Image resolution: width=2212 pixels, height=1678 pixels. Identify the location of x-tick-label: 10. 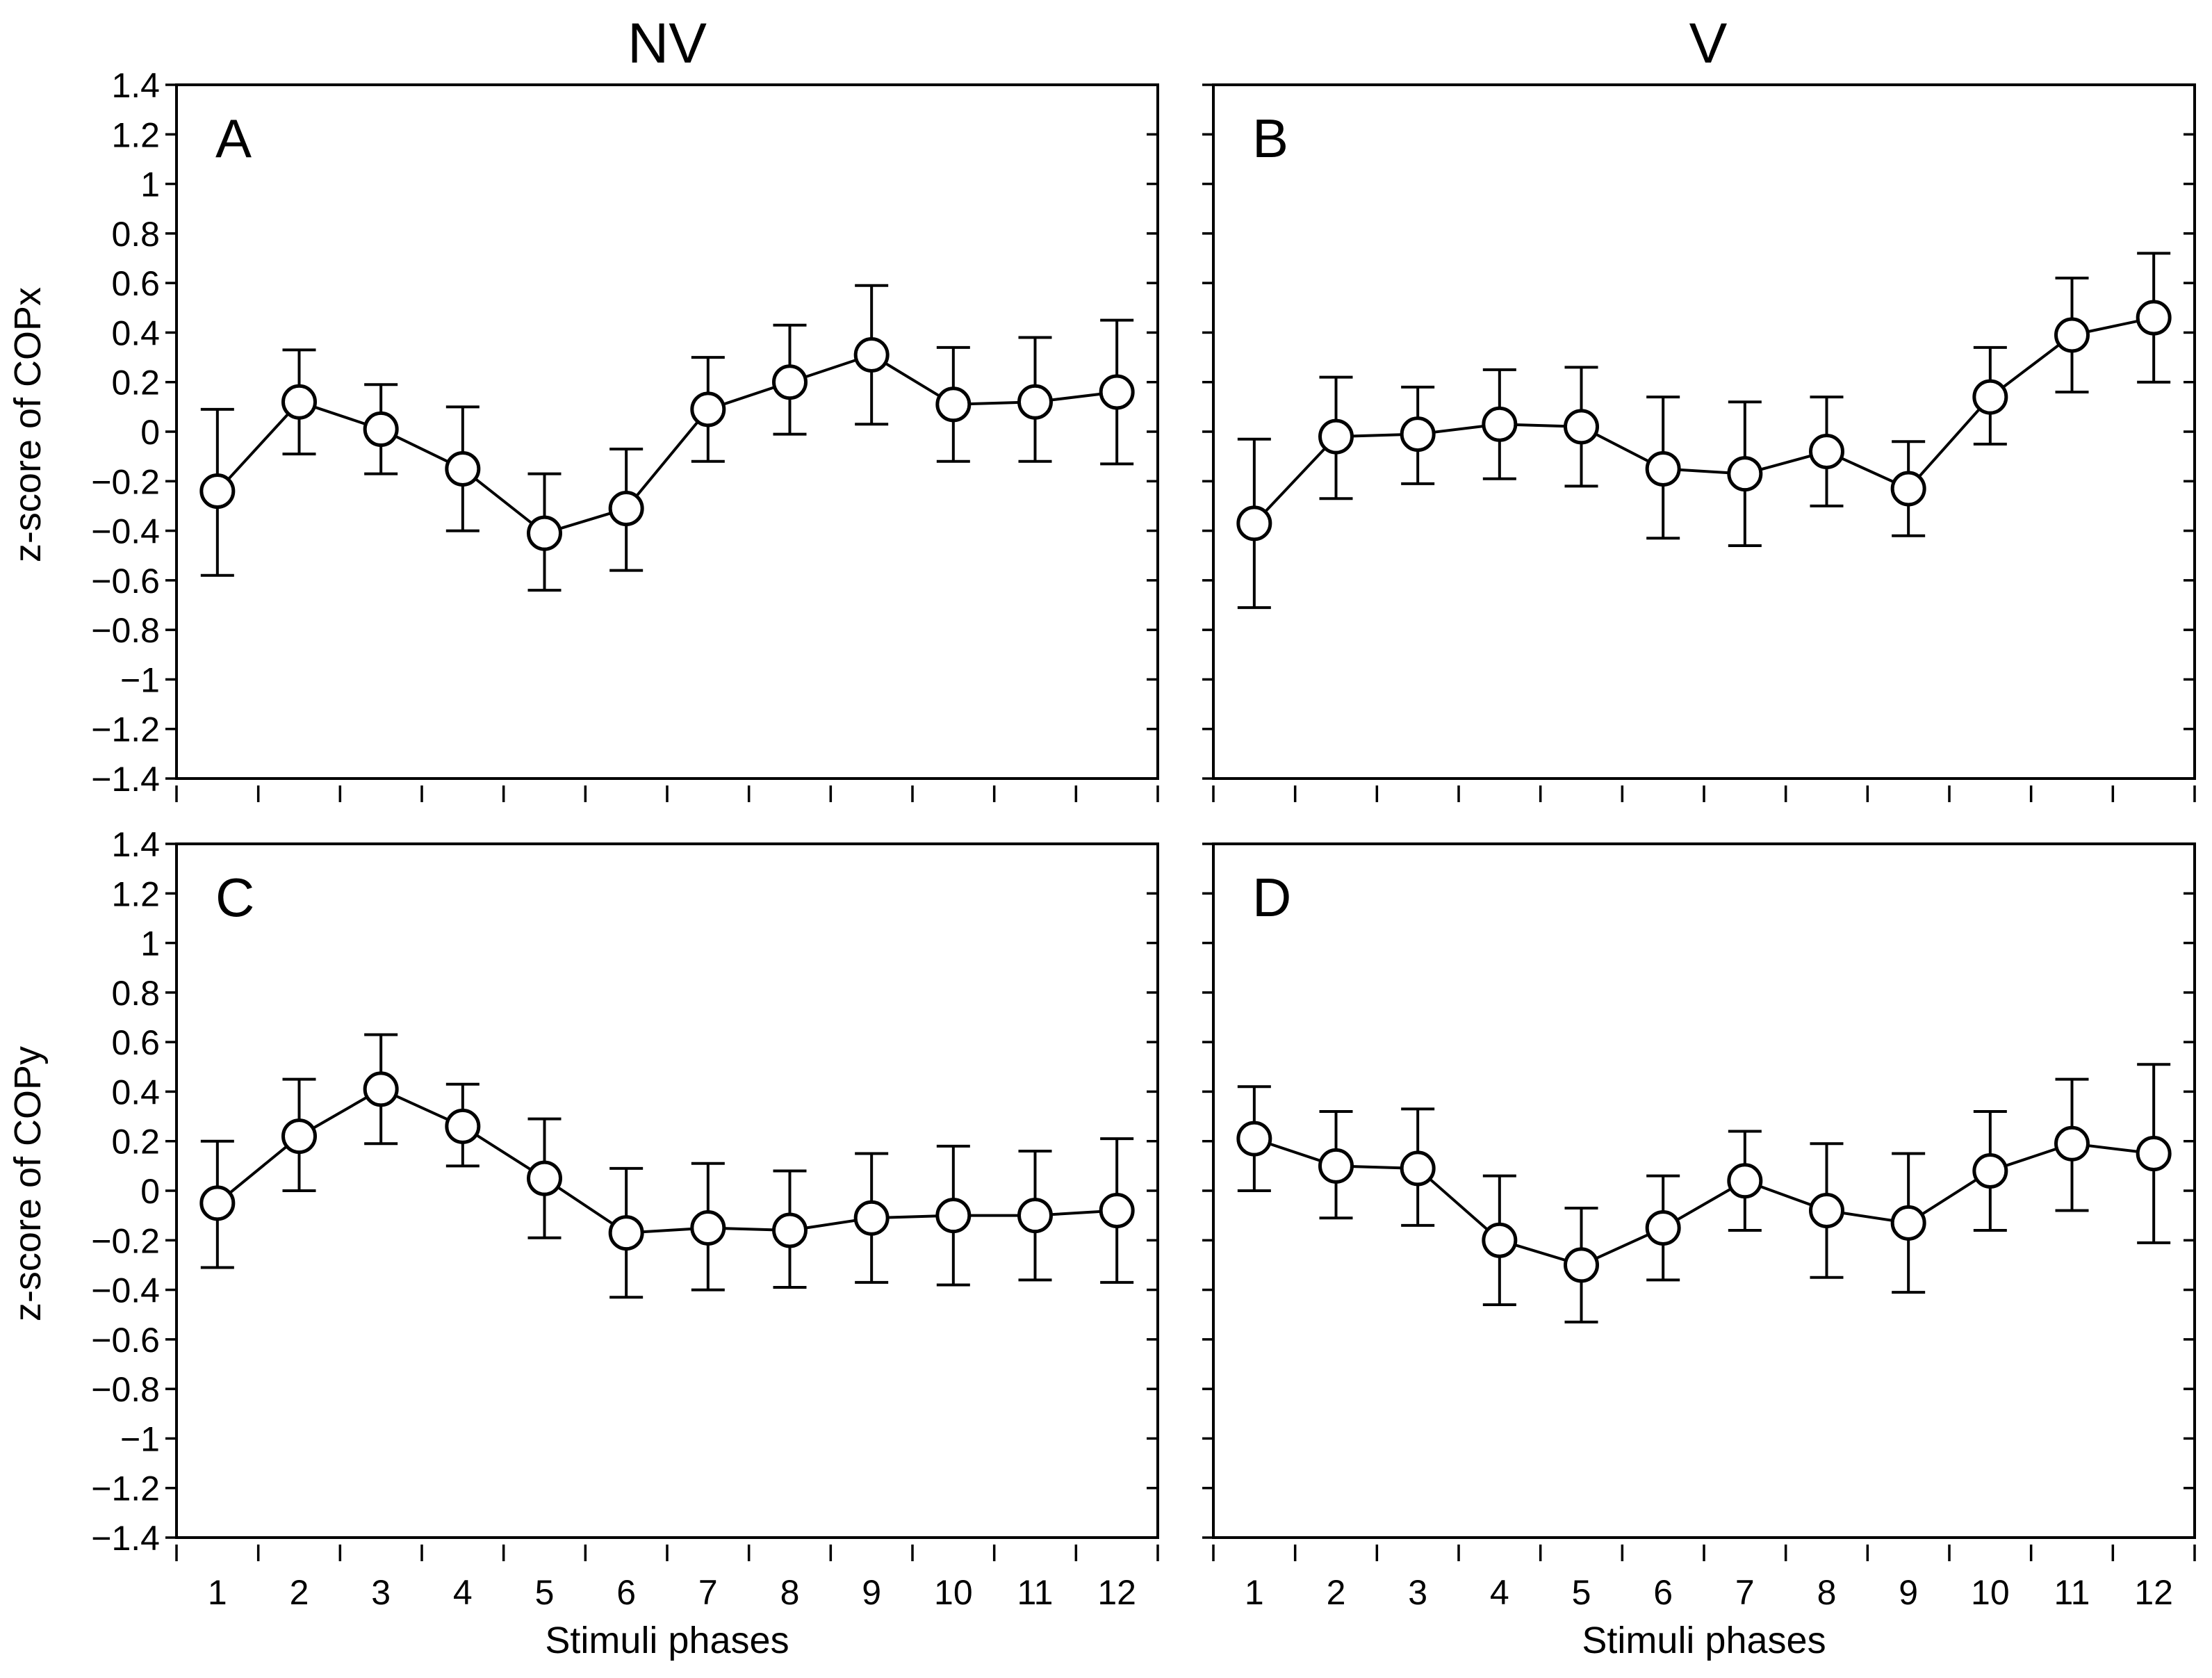
(1991, 1593).